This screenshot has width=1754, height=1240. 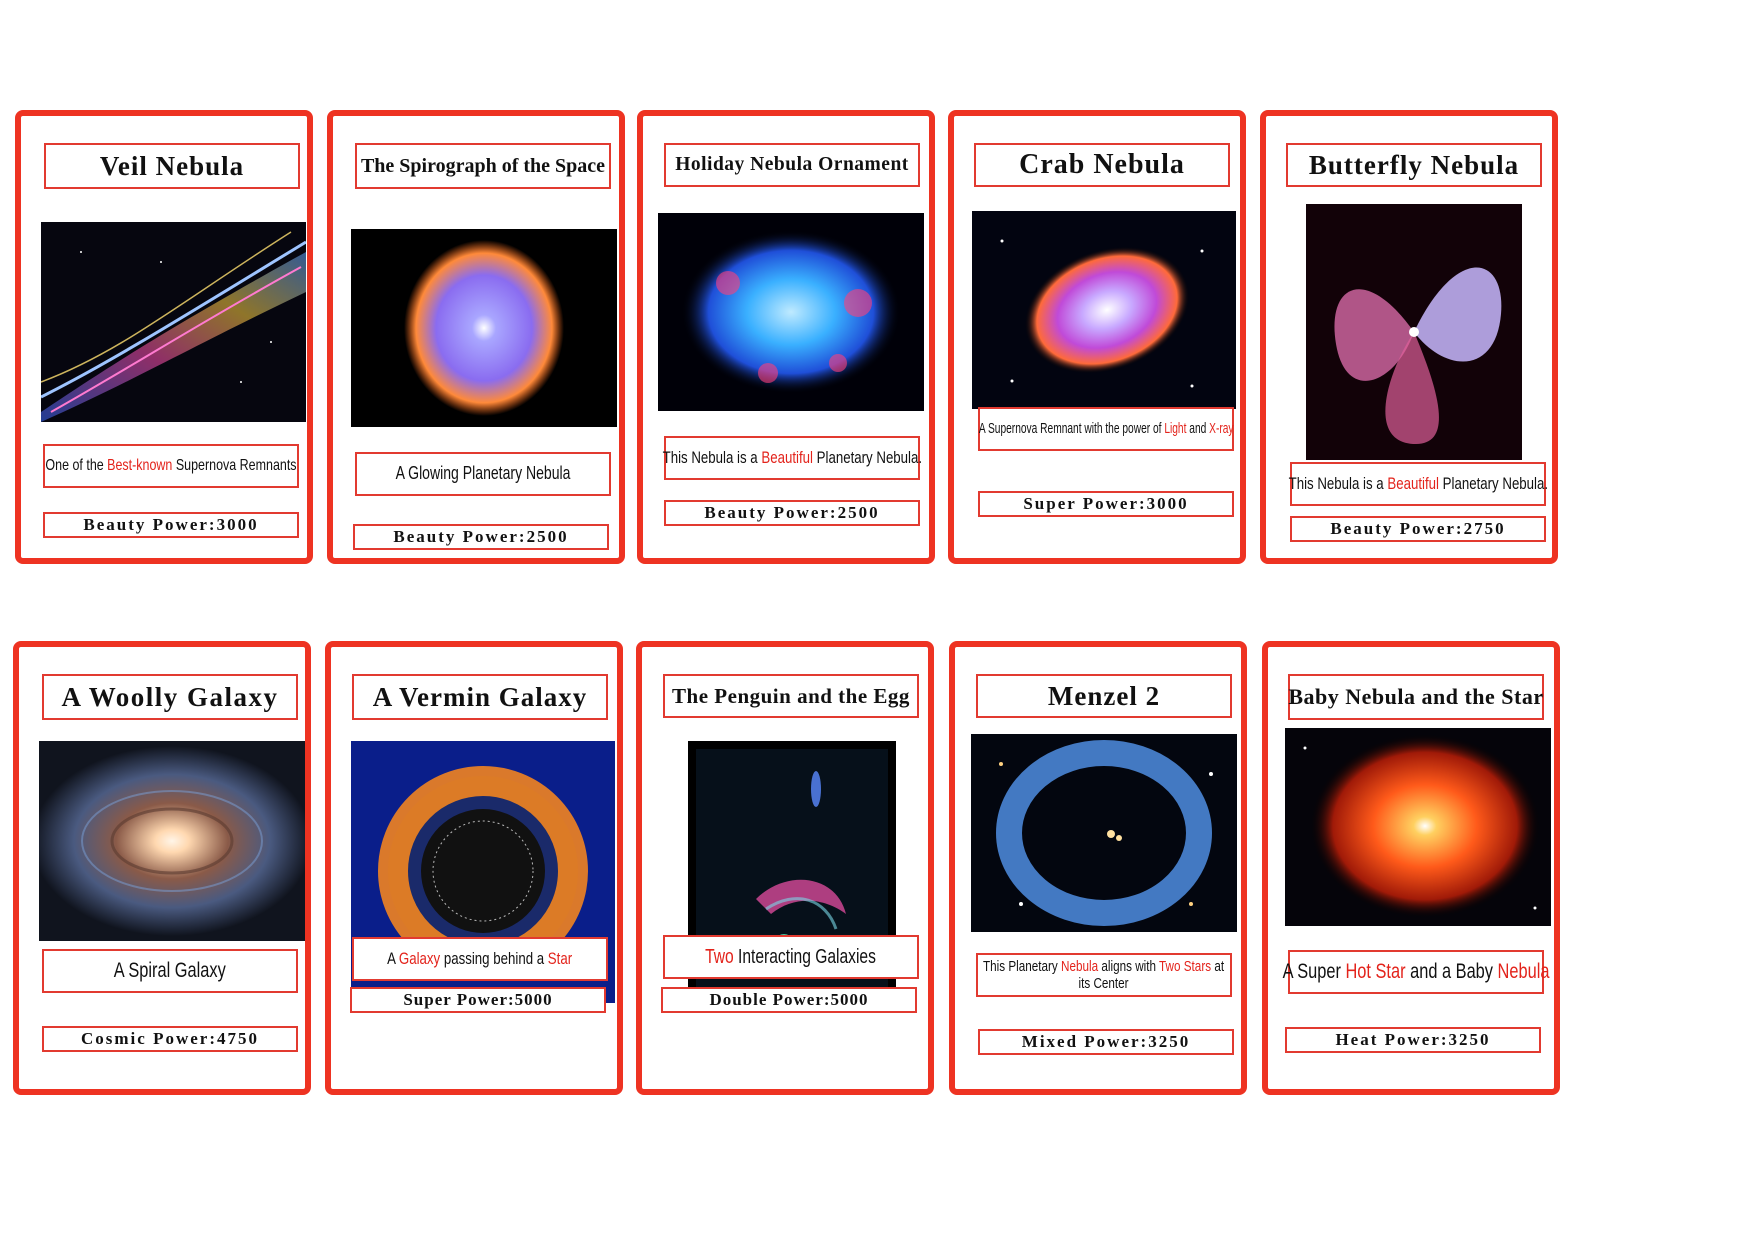 What do you see at coordinates (792, 165) in the screenshot?
I see `card-title: Holiday Nebula Ornament` at bounding box center [792, 165].